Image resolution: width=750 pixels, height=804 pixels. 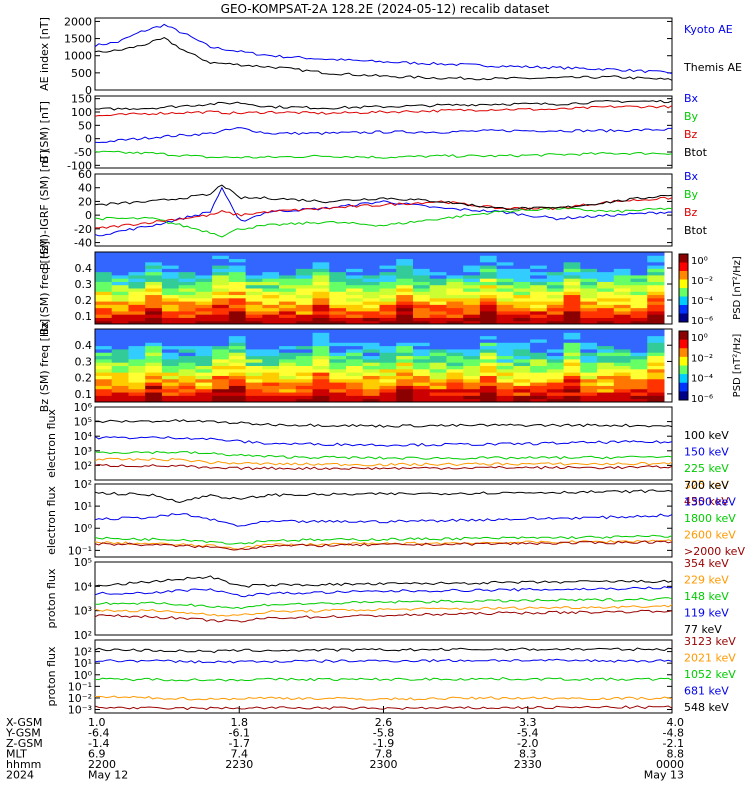 What do you see at coordinates (78, 39) in the screenshot?
I see `ytick-label-0-3: 1500` at bounding box center [78, 39].